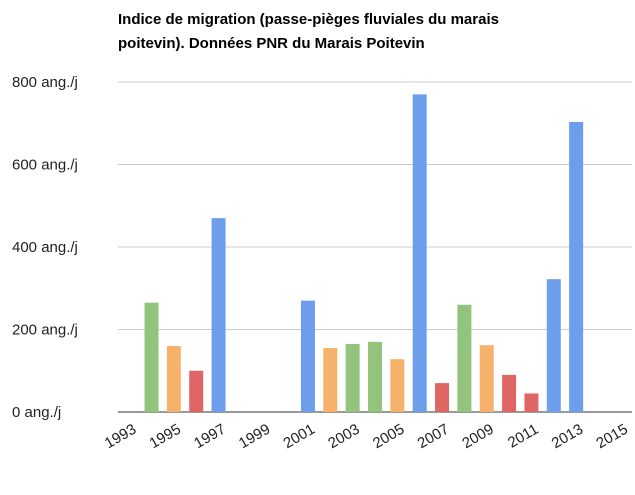 This screenshot has width=635, height=495. What do you see at coordinates (523, 436) in the screenshot?
I see `x-tick-label: 2011` at bounding box center [523, 436].